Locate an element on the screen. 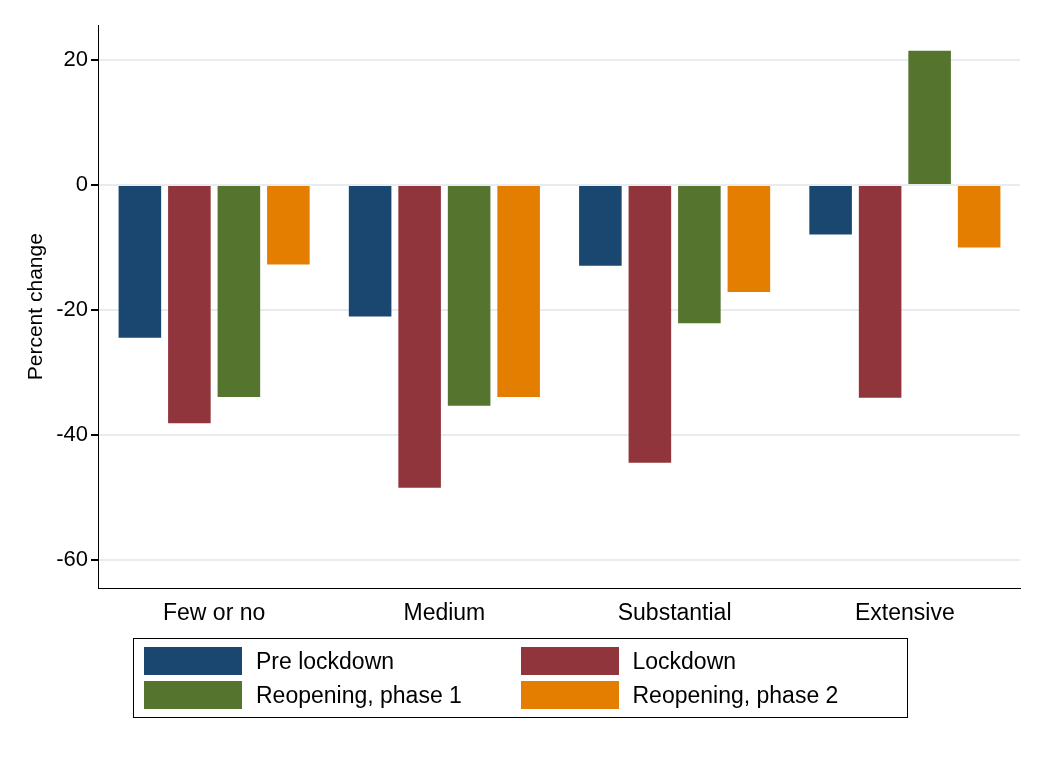 This screenshot has height=758, width=1045. legend-label: Reopening, phase 1 is located at coordinates (359, 695).